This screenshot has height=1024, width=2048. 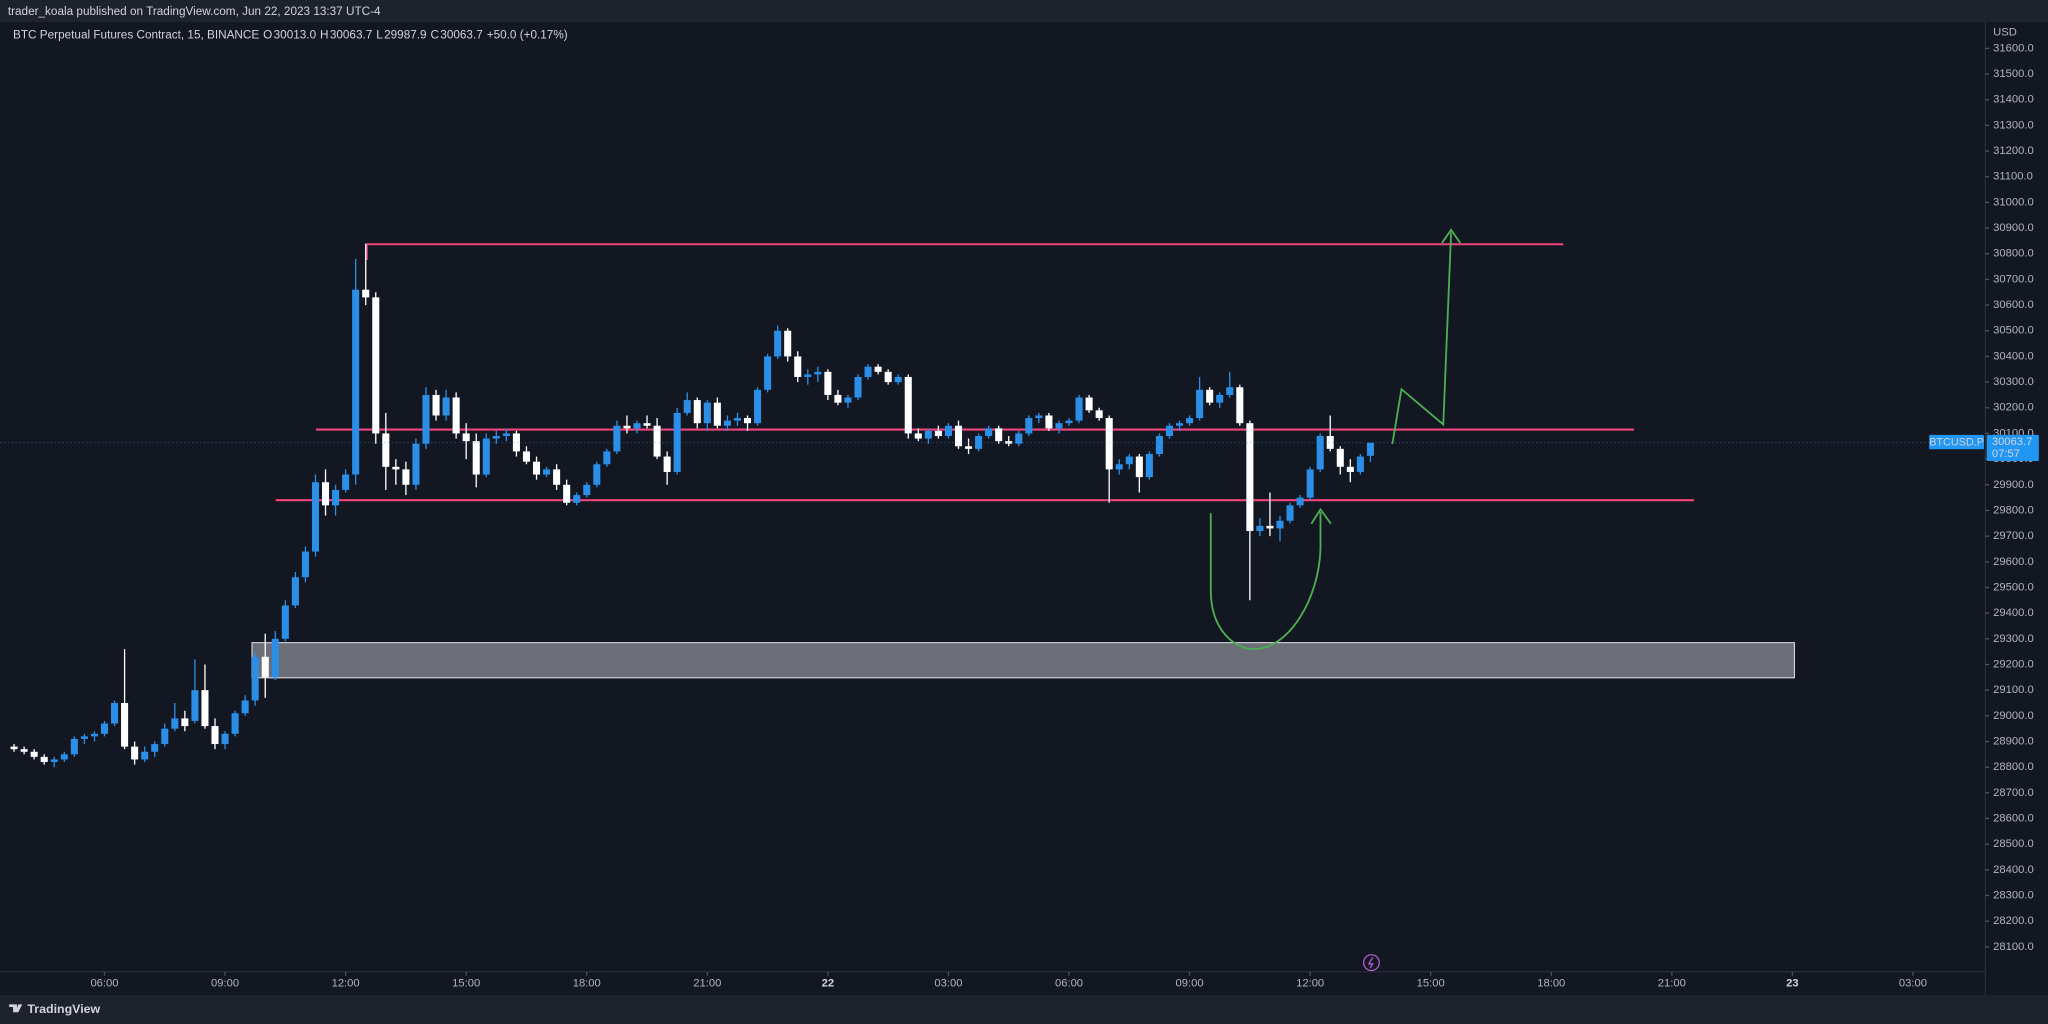 I want to click on projection-path, so click(x=1422, y=338).